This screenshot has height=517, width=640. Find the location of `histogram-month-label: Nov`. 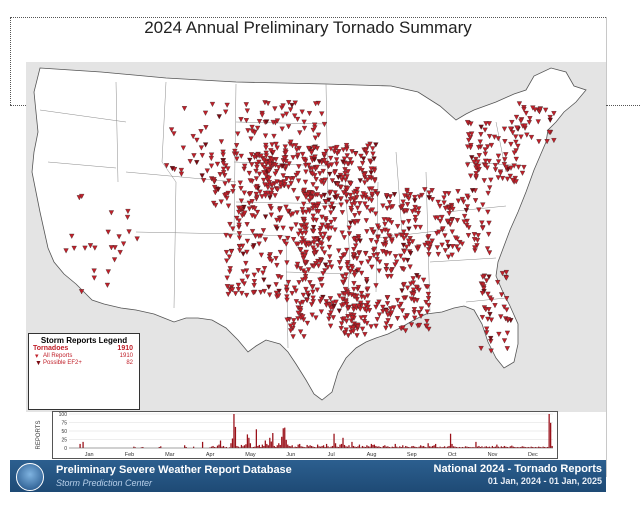

histogram-month-label: Nov is located at coordinates (493, 455).